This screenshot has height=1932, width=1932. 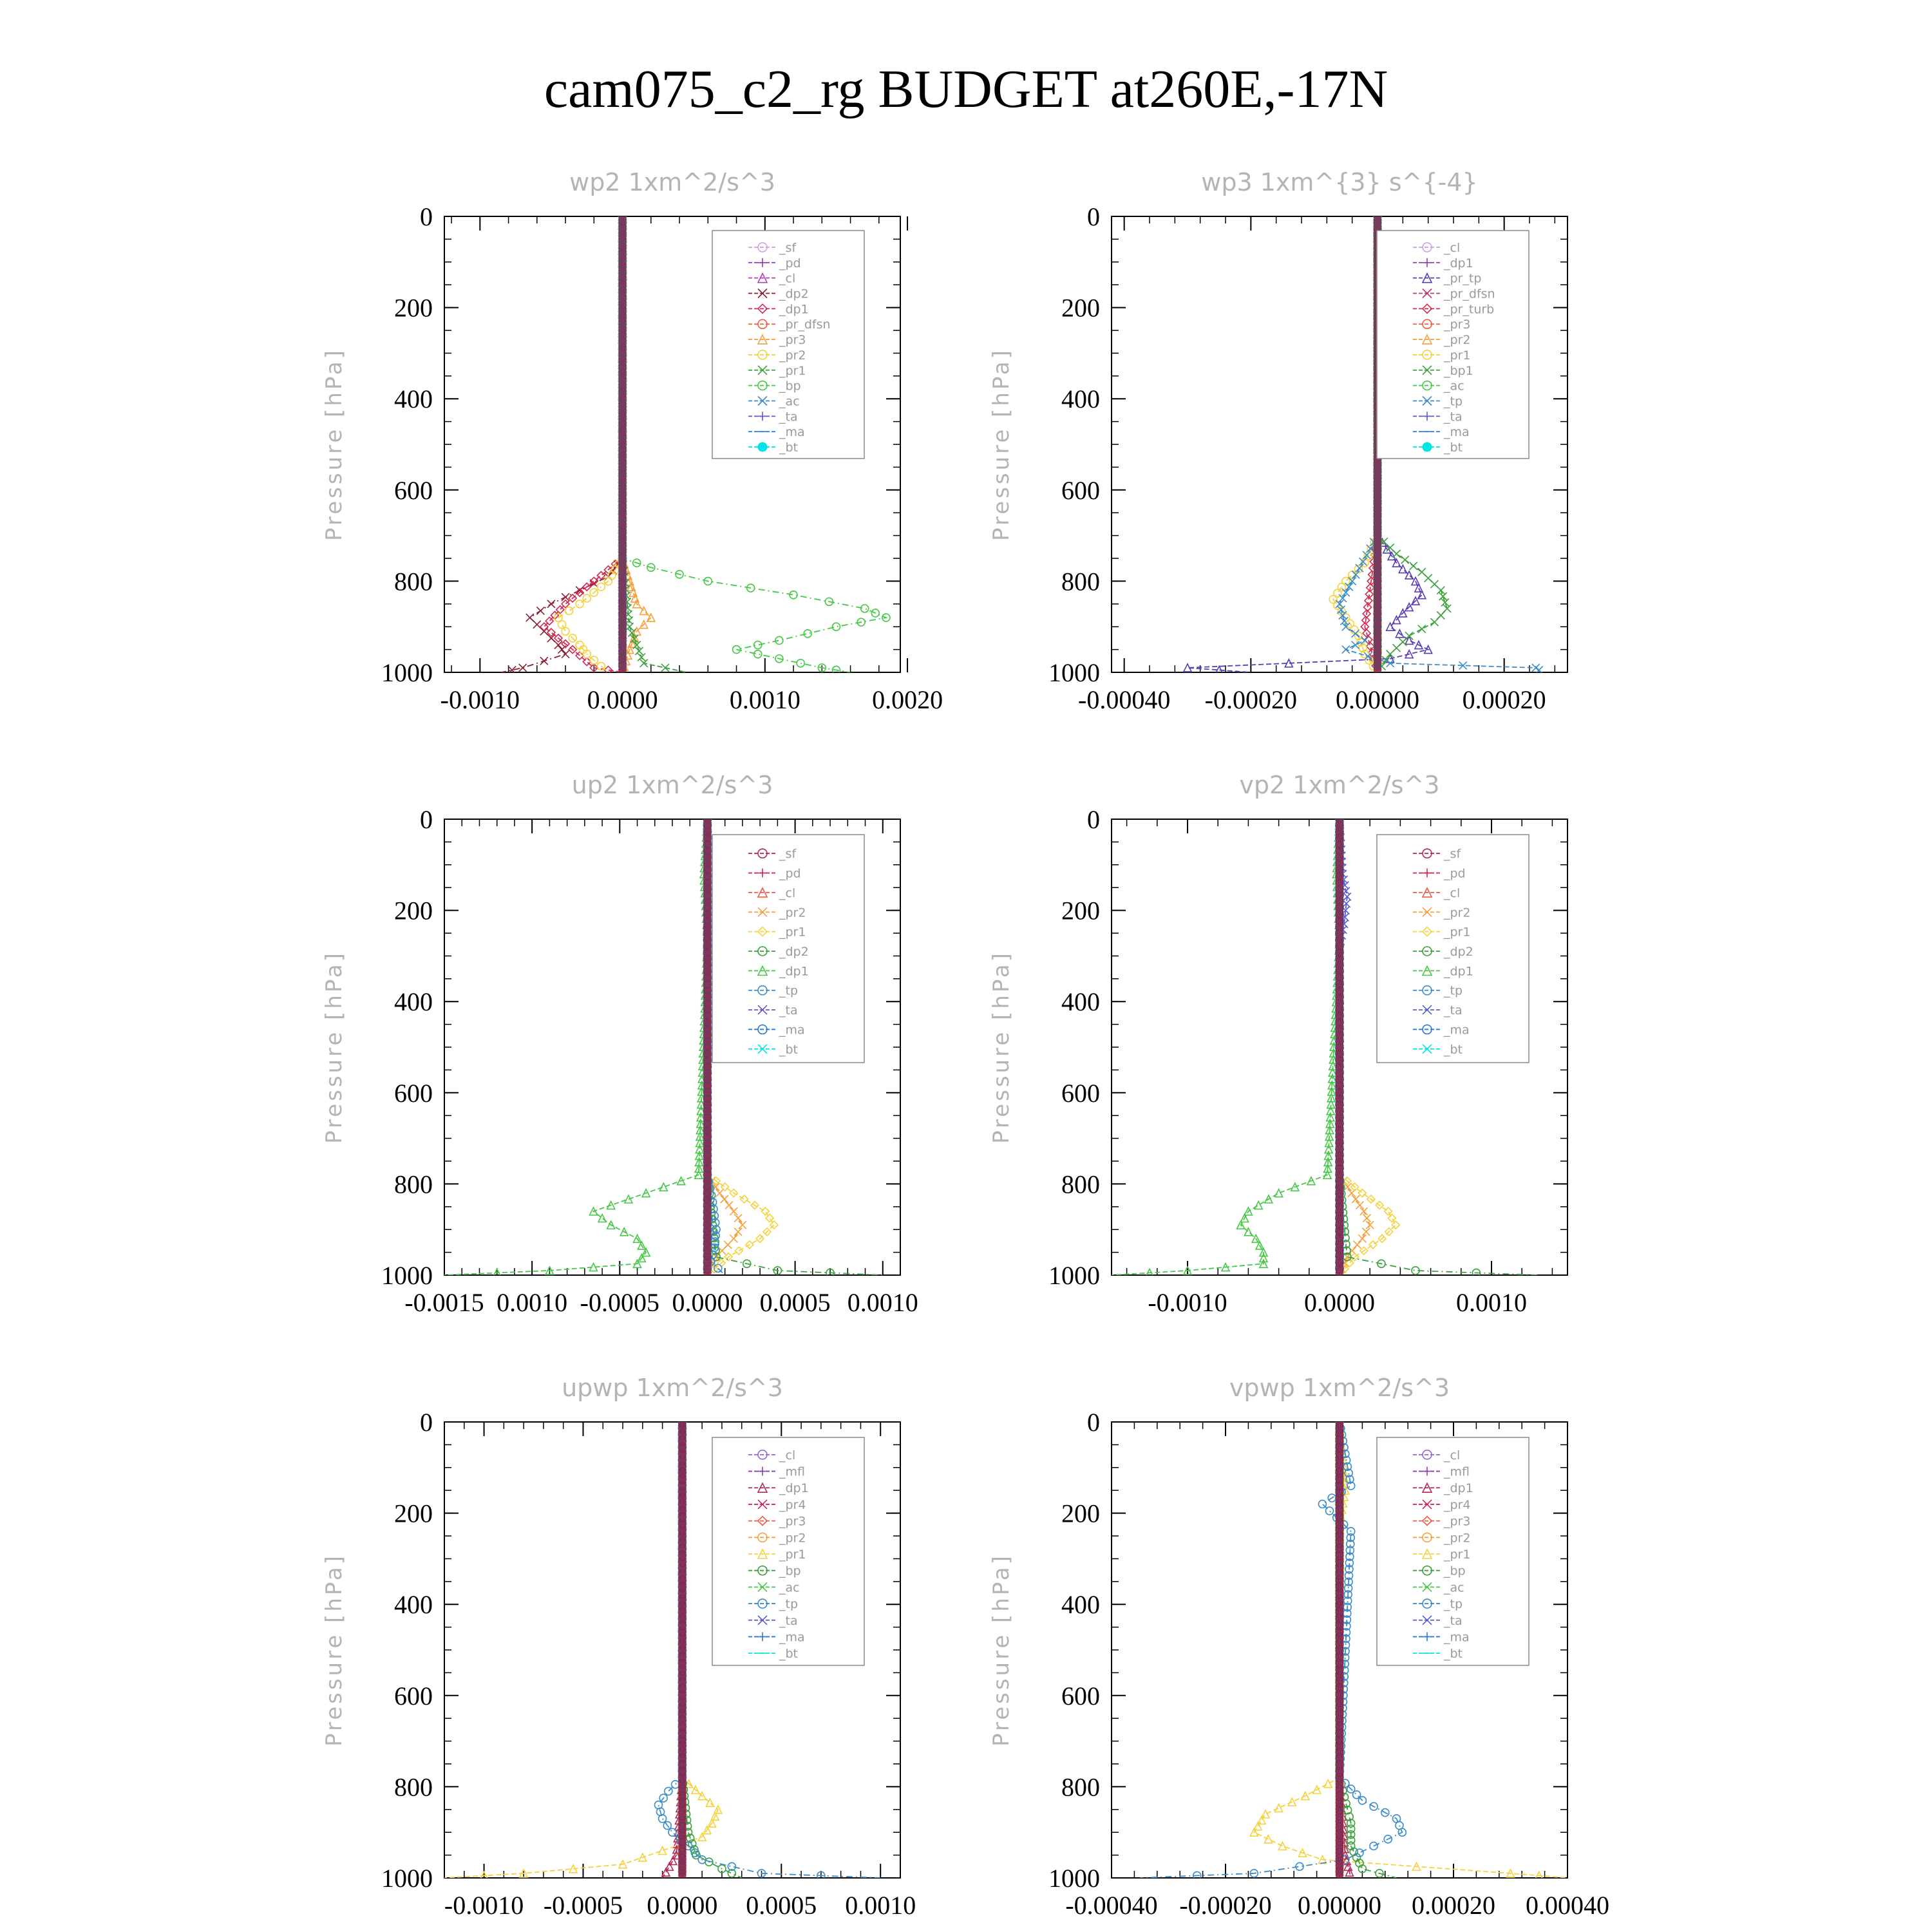 What do you see at coordinates (1347, 897) in the screenshot?
I see `series-point-ta` at bounding box center [1347, 897].